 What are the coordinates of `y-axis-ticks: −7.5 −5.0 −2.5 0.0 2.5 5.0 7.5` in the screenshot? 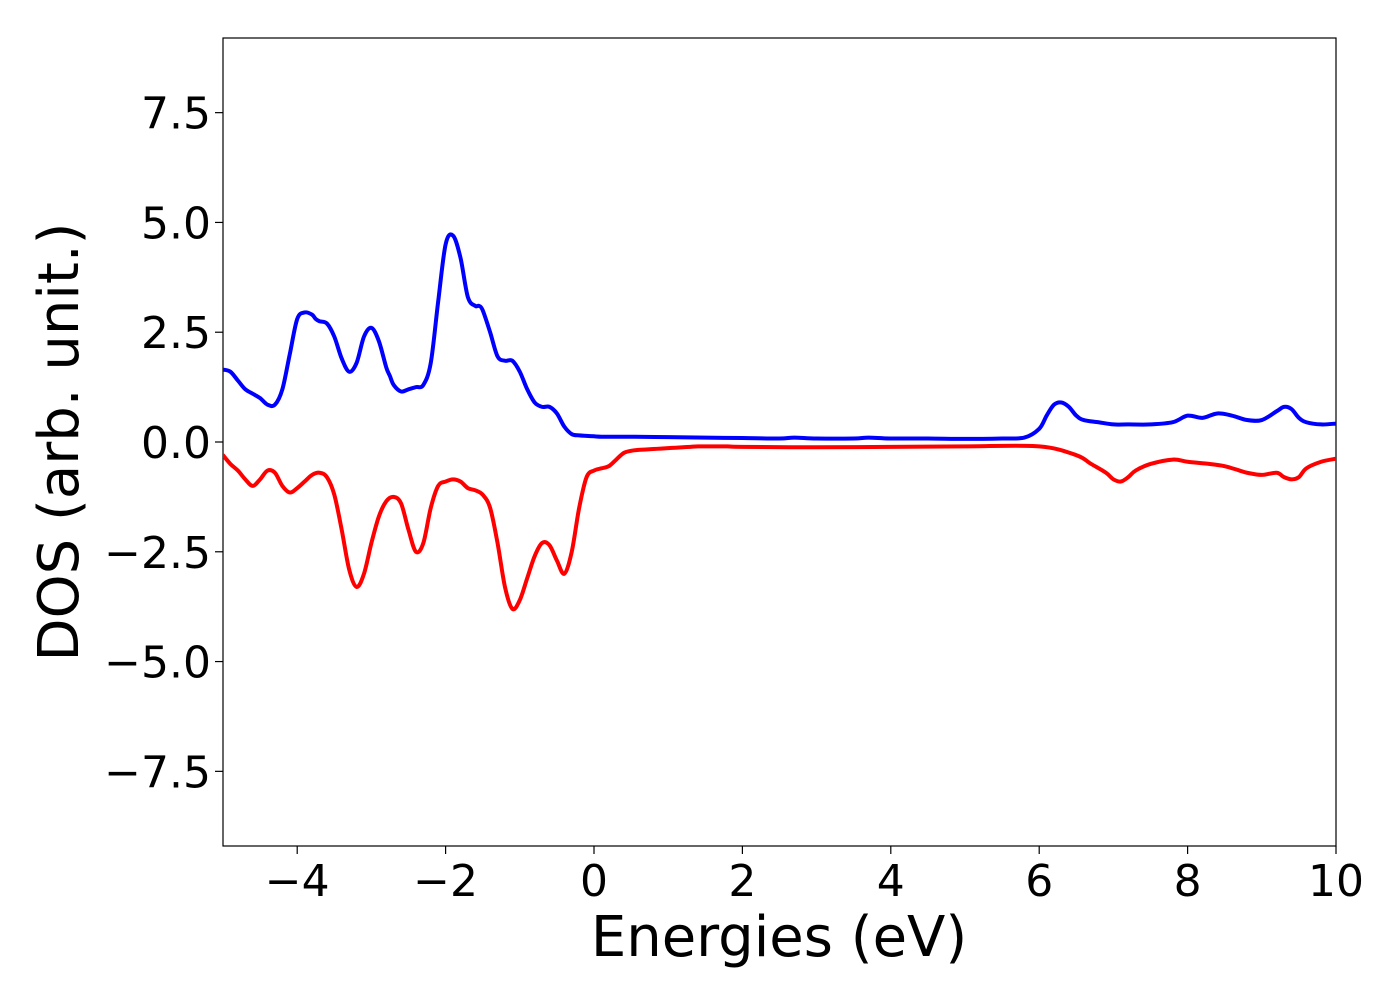 It's located at (163, 443).